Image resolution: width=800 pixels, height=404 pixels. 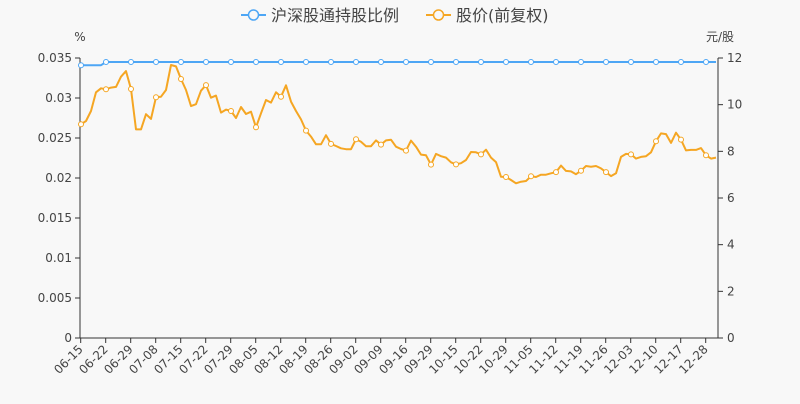 I want to click on left-axis-tick-label: 0.005, so click(x=55, y=298).